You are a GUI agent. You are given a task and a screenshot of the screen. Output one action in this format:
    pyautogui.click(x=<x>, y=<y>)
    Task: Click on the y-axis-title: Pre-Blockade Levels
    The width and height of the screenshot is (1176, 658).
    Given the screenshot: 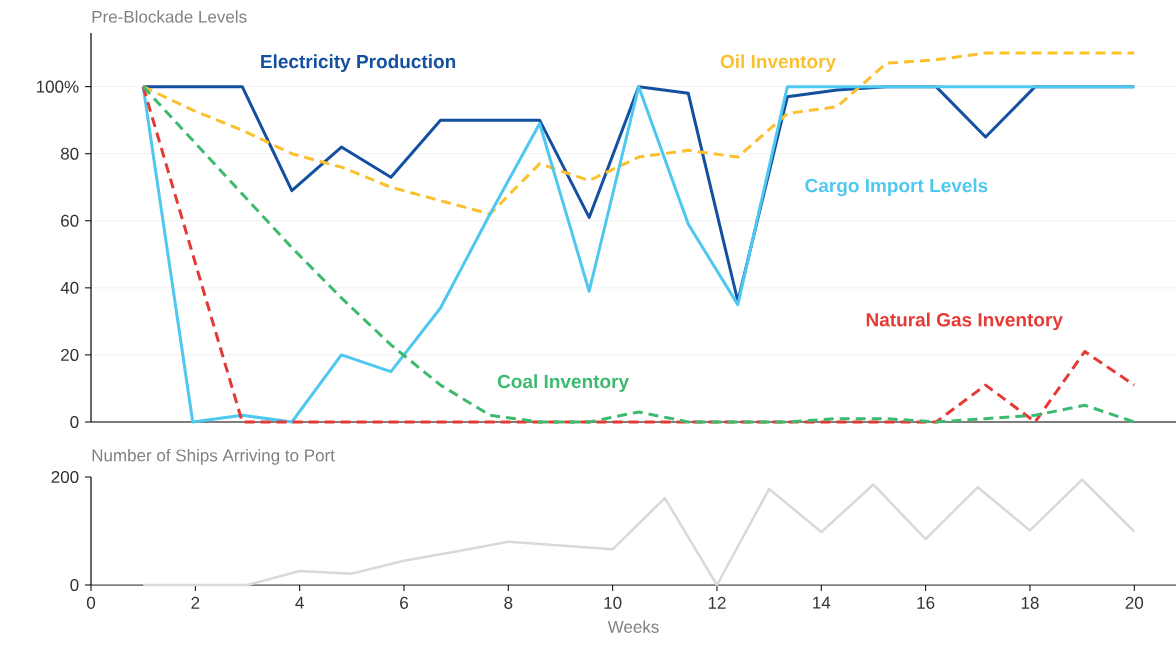 What is the action you would take?
    pyautogui.click(x=169, y=16)
    